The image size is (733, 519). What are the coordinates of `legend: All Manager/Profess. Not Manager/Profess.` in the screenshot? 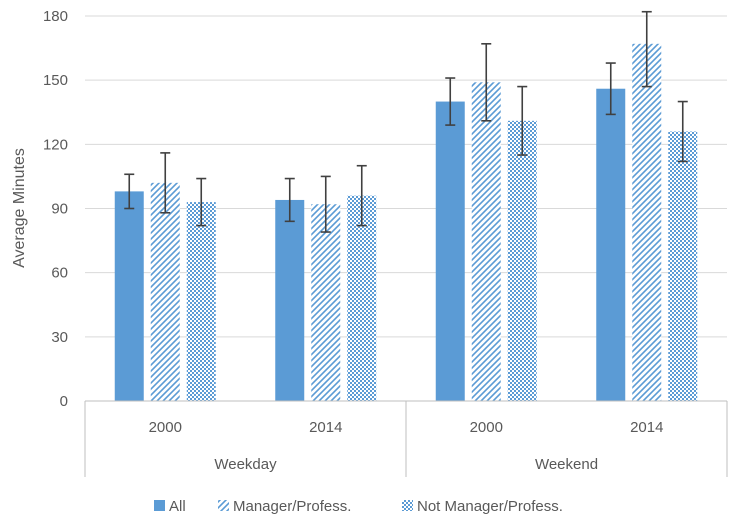 It's located at (358, 506).